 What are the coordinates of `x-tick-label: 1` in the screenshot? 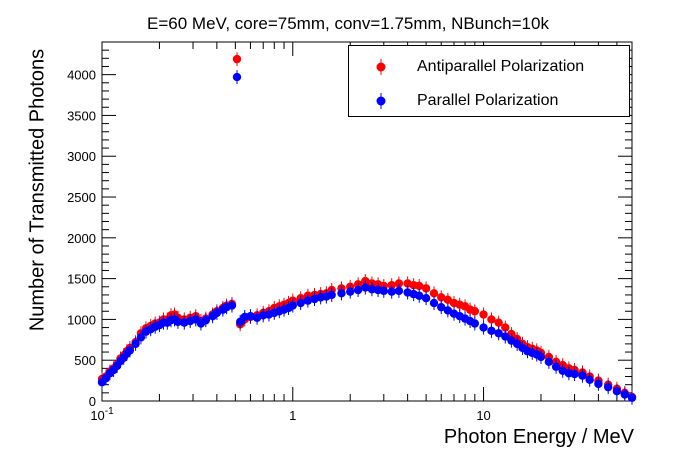 It's located at (292, 415).